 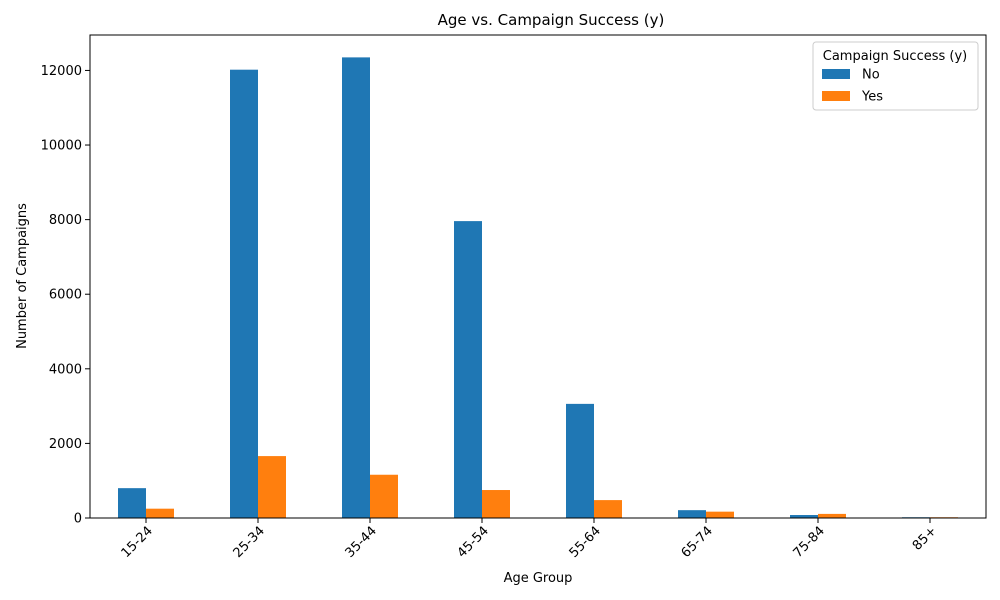 What do you see at coordinates (78, 519) in the screenshot?
I see `y-tick-label: 0` at bounding box center [78, 519].